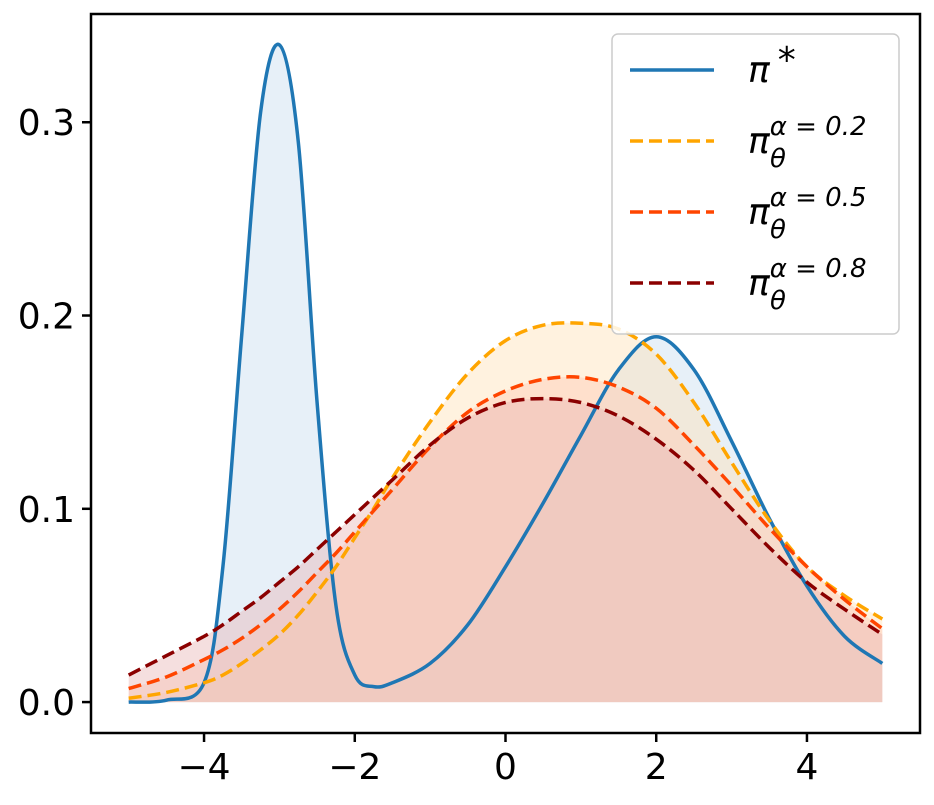 The height and width of the screenshot is (805, 934). I want to click on y-tick-label: 0.0, so click(46, 703).